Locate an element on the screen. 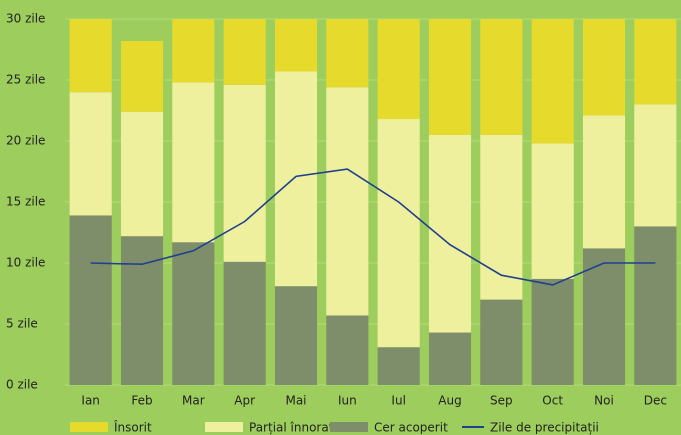  y-tick-label: 25 zile is located at coordinates (25, 80).